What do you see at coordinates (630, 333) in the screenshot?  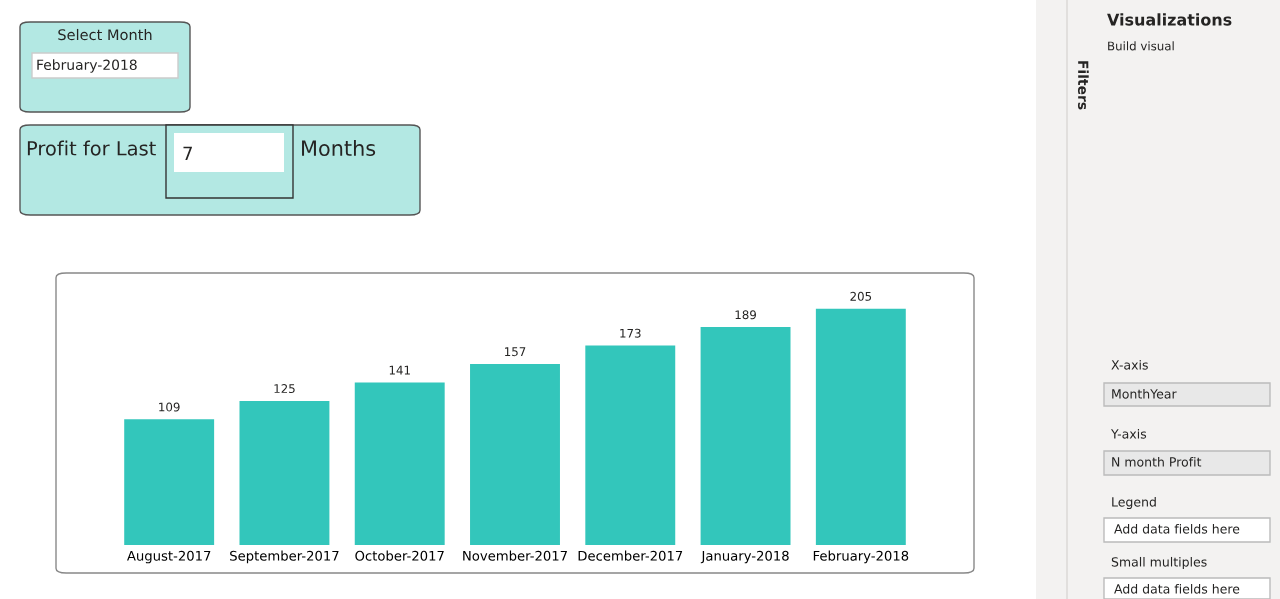 I see `data-label: 173` at bounding box center [630, 333].